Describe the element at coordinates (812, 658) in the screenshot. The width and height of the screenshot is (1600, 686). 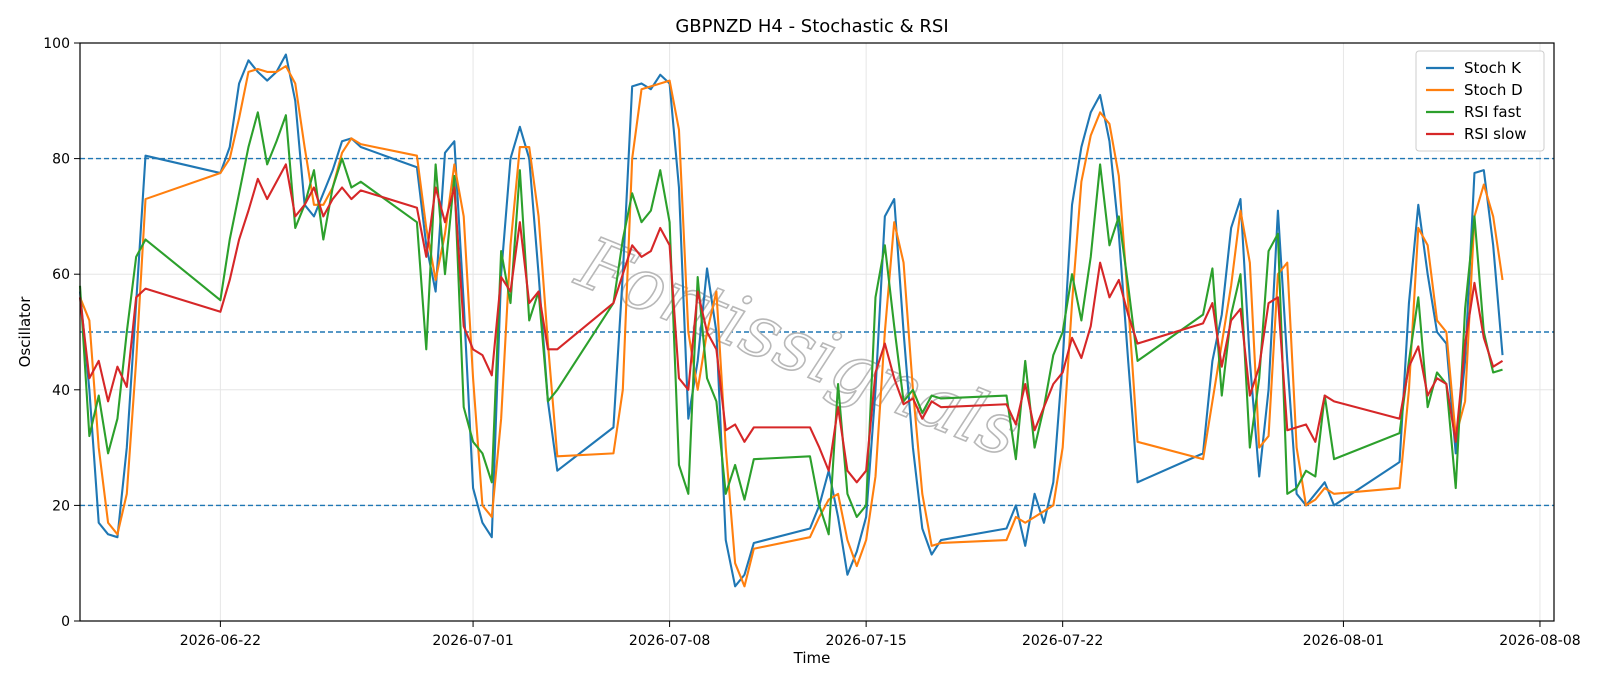
I see `x-axis-label: Time` at that location.